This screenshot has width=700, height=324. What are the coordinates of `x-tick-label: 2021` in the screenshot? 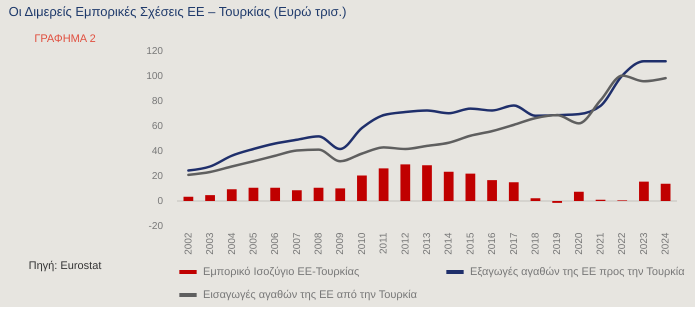 It's located at (601, 243).